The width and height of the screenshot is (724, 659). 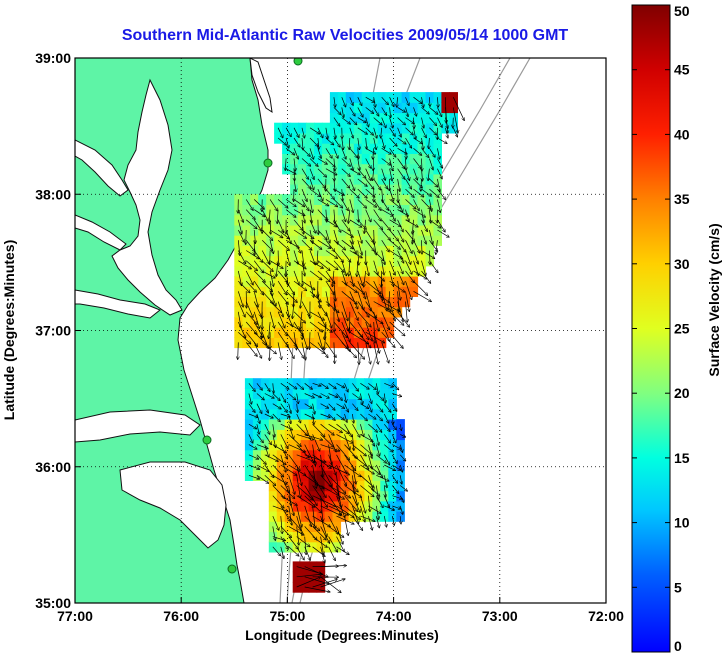 What do you see at coordinates (714, 299) in the screenshot?
I see `colorbar-label: Surface Velocity (cm/s)` at bounding box center [714, 299].